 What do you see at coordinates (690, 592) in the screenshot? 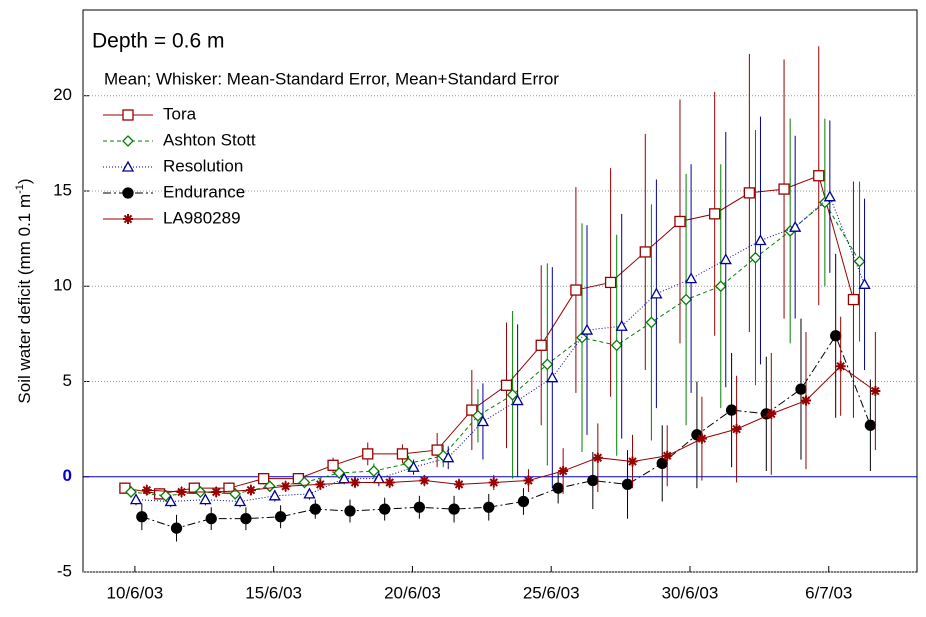
I see `x-tick-label: 30/6/03` at bounding box center [690, 592].